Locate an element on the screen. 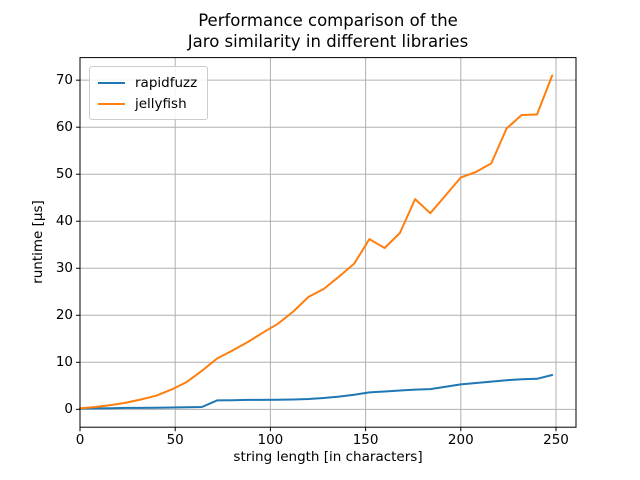 The image size is (640, 480). jellyfish-line-swatch is located at coordinates (111, 103).